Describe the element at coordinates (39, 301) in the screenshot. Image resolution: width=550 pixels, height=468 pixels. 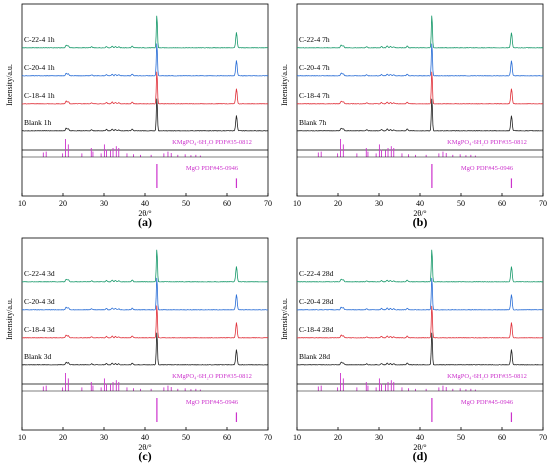
I see `series-label: C-20-4 3d` at that location.